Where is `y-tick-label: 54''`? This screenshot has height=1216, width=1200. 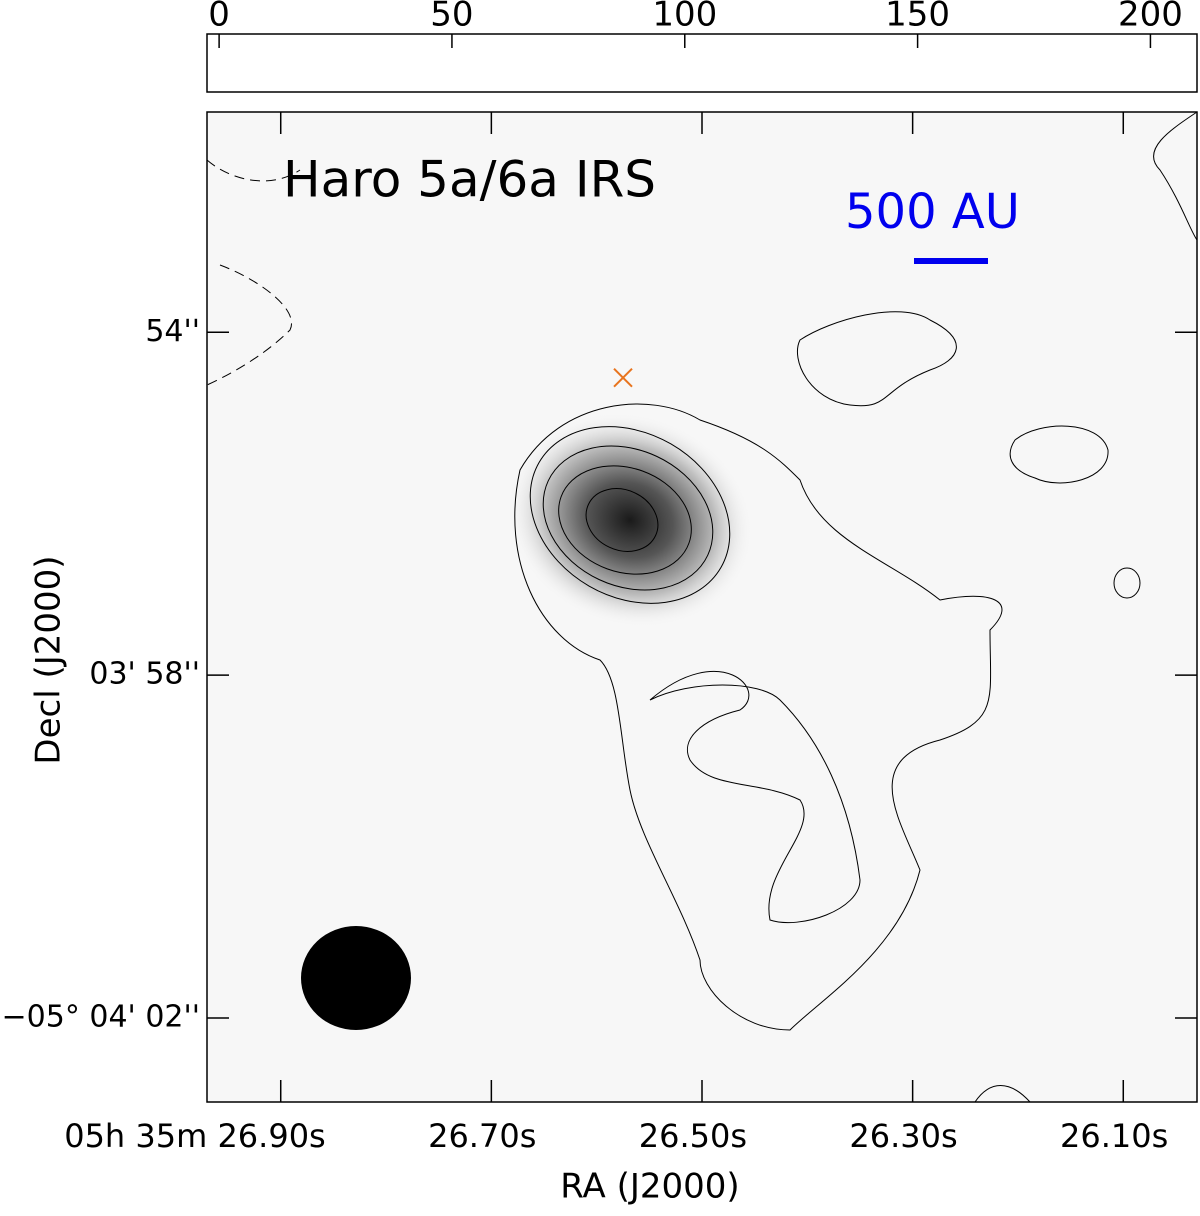 y-tick-label: 54'' is located at coordinates (172, 331).